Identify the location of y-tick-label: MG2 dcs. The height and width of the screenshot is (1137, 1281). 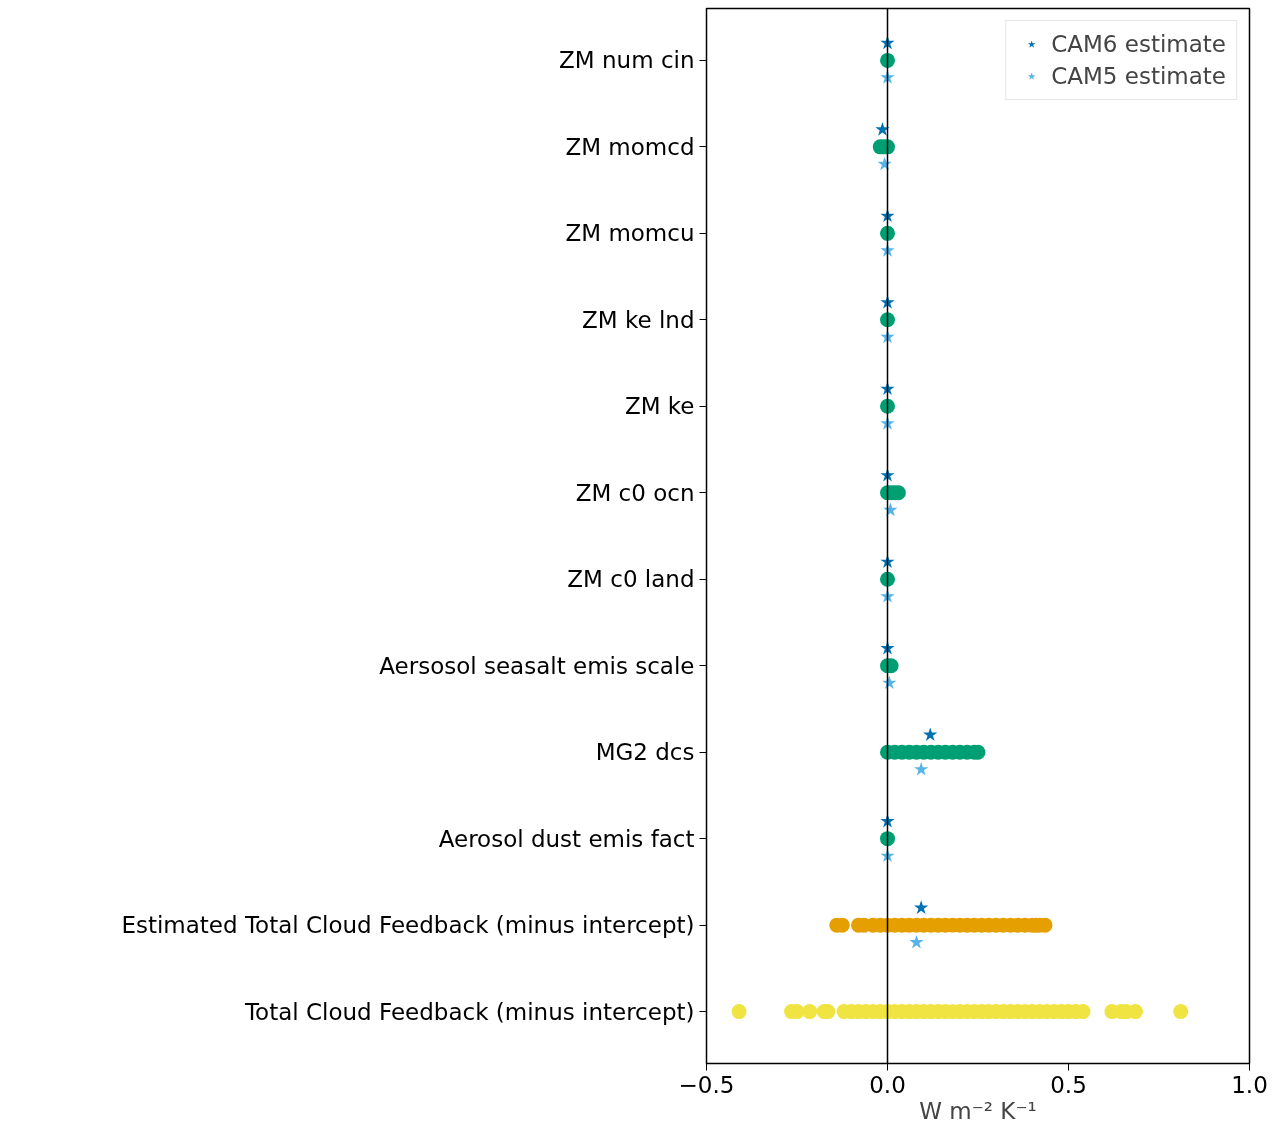
(645, 752).